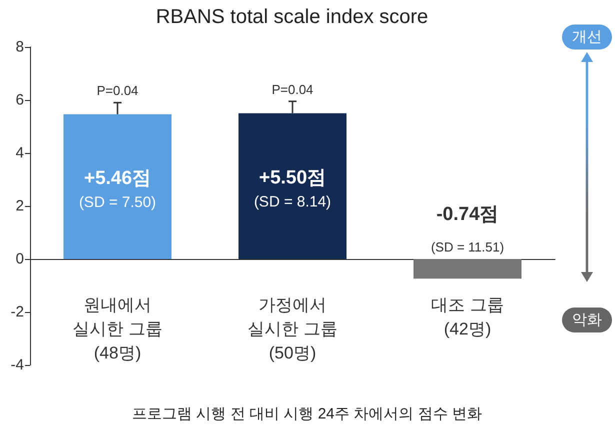 Image resolution: width=615 pixels, height=433 pixels. I want to click on y-tick-label: 2, so click(20, 206).